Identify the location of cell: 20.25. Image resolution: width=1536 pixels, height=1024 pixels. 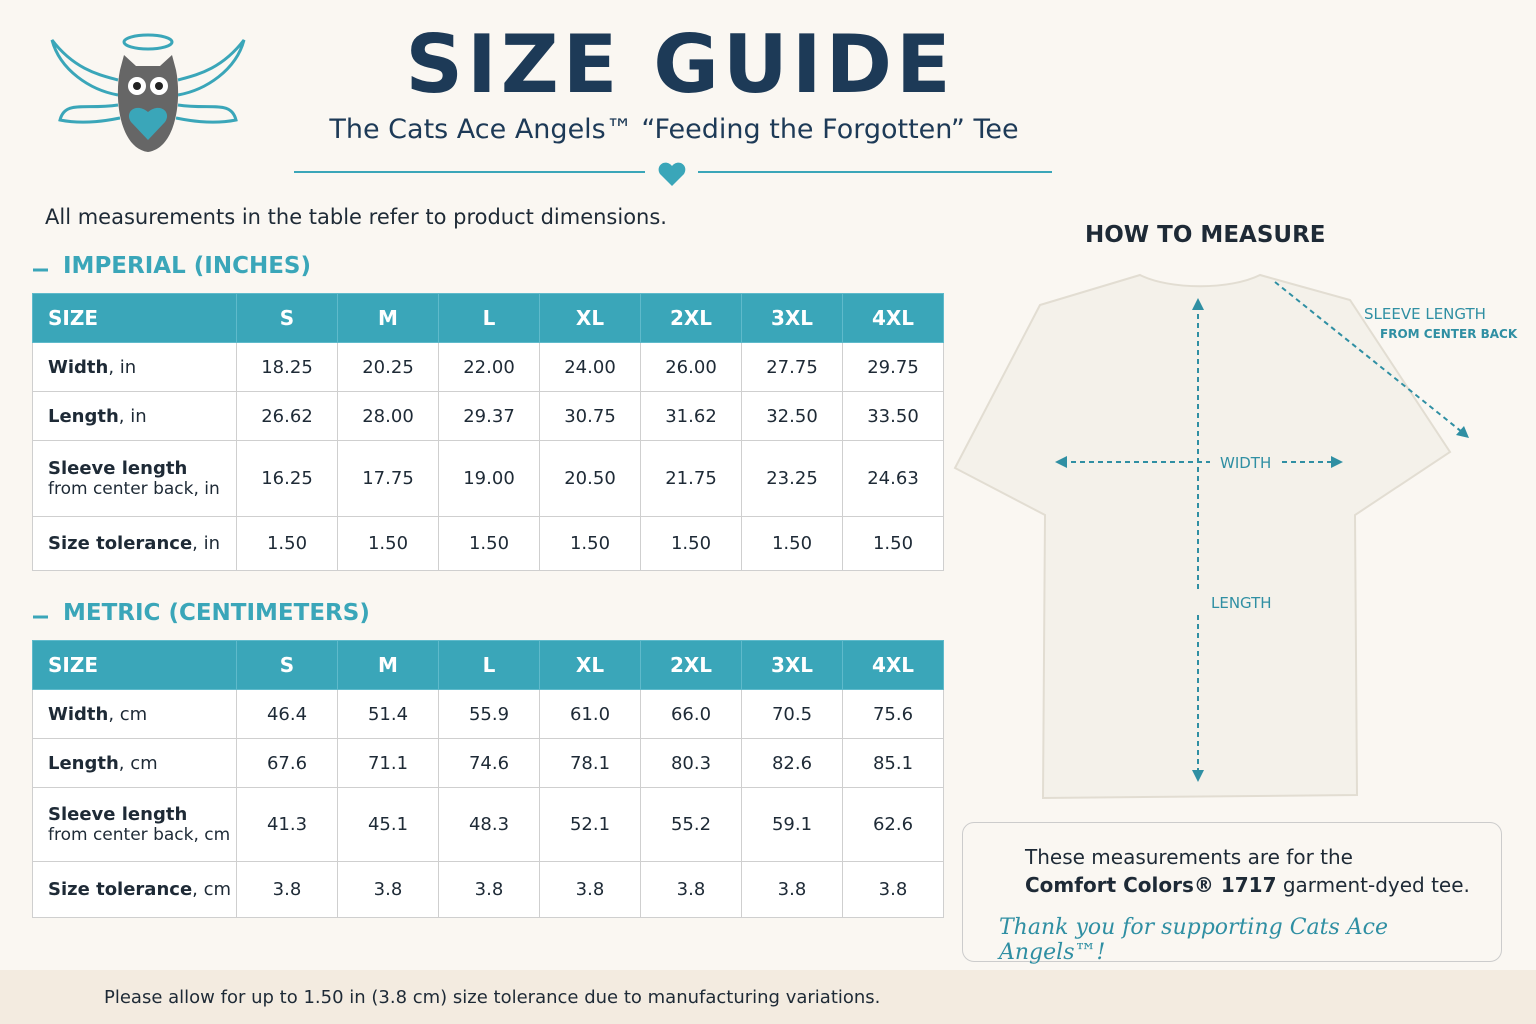
(388, 367).